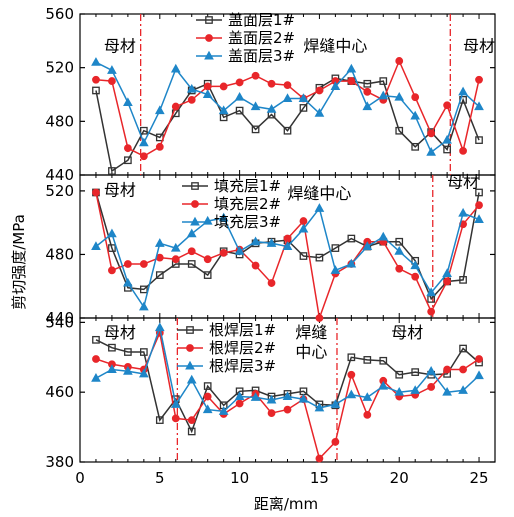 The image size is (514, 517). I want to click on panel-3-legend-label-2: 根焊层2#, so click(242, 348).